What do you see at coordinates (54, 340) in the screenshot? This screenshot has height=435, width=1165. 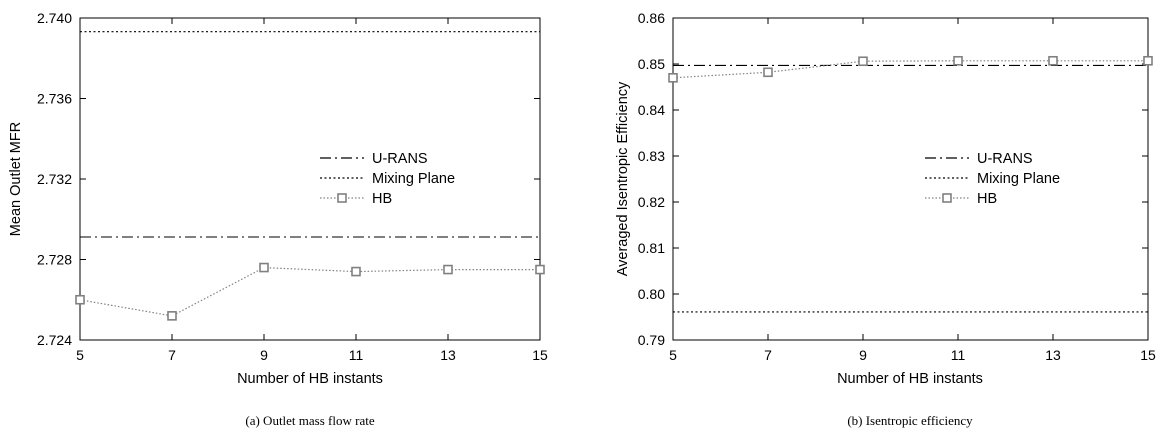 I see `y-tick-label: 2.724` at bounding box center [54, 340].